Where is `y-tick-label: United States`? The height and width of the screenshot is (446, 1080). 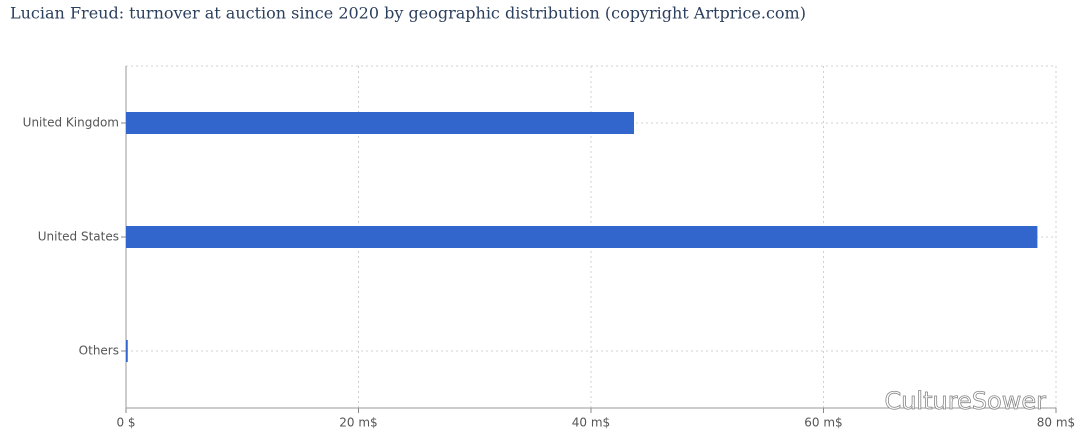 y-tick-label: United States is located at coordinates (78, 237).